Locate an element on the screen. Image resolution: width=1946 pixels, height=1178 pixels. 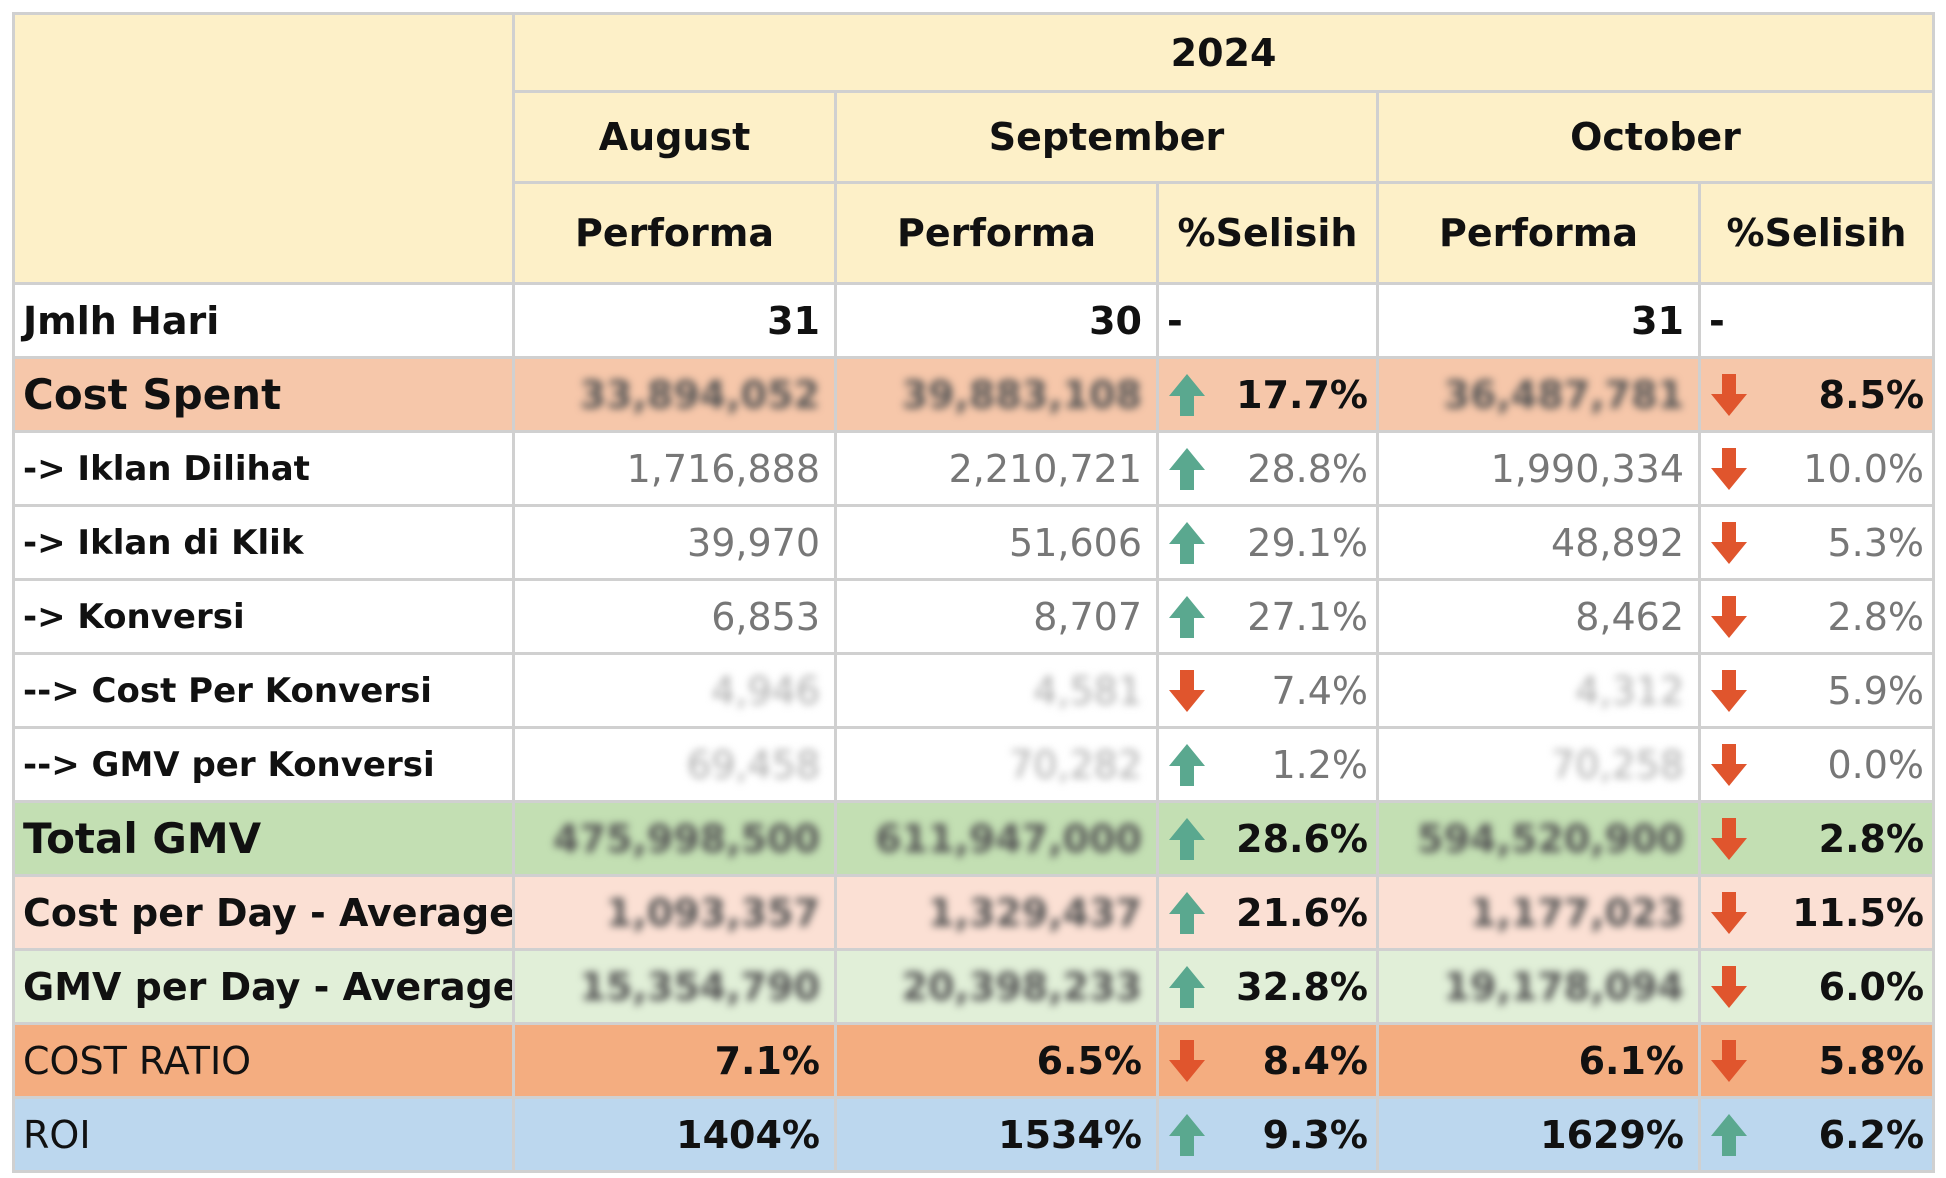
header-sep-performa: Performa is located at coordinates (996, 233).